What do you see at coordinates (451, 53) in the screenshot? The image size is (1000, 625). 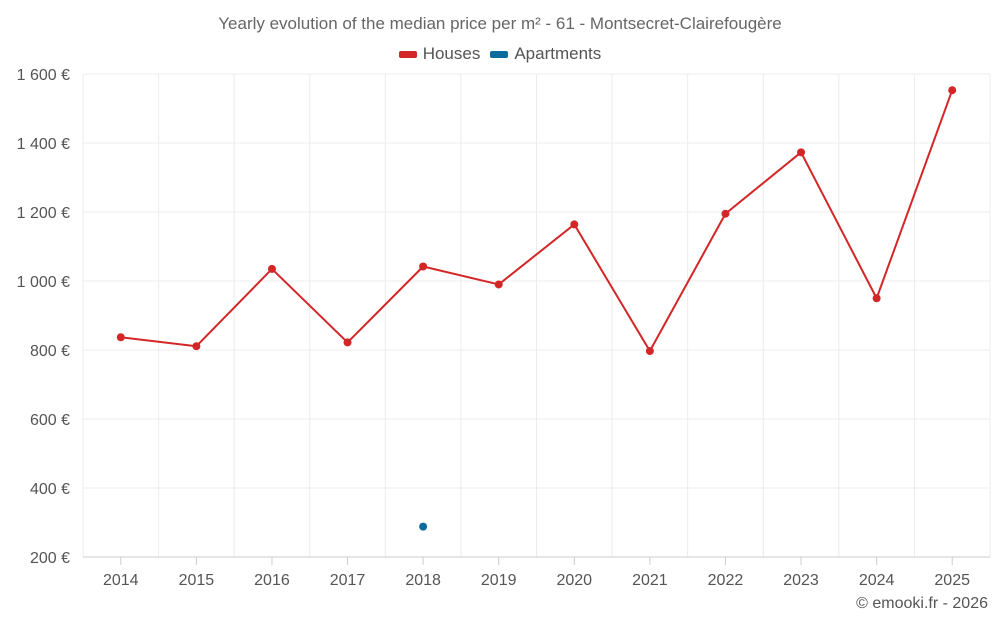 I see `legend-label-houses: Houses` at bounding box center [451, 53].